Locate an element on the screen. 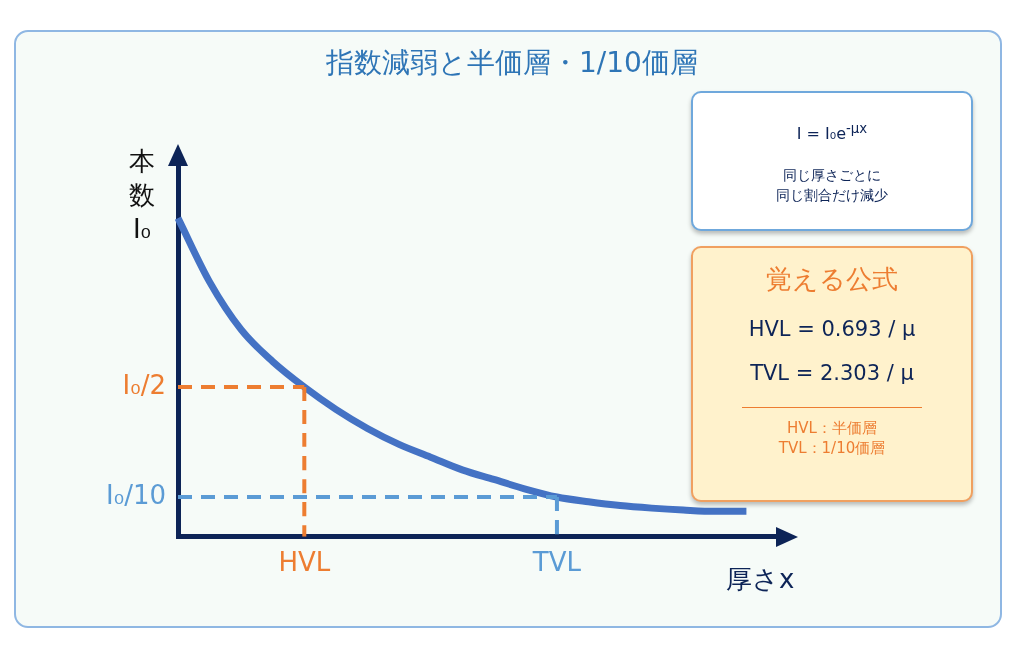 The height and width of the screenshot is (663, 1024). x-tick-label: TVL is located at coordinates (556, 562).